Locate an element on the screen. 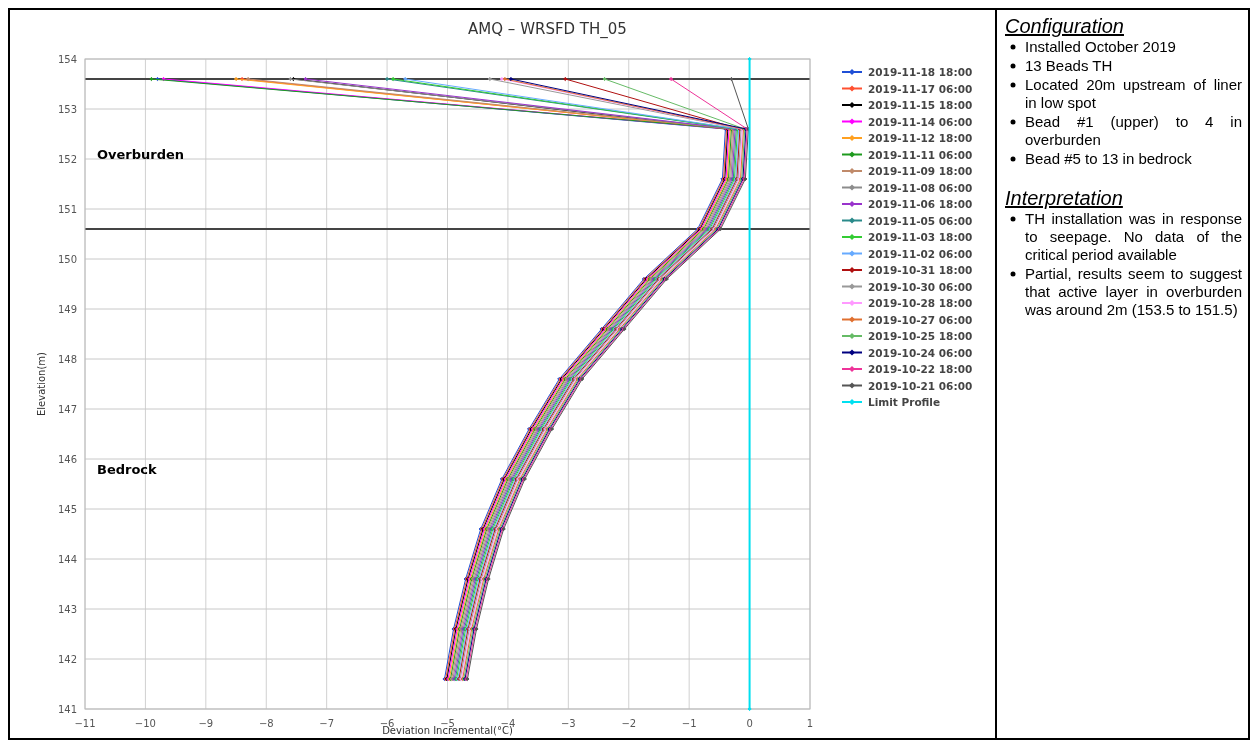  legend-label: 2019-11-05 06:00 is located at coordinates (920, 220).